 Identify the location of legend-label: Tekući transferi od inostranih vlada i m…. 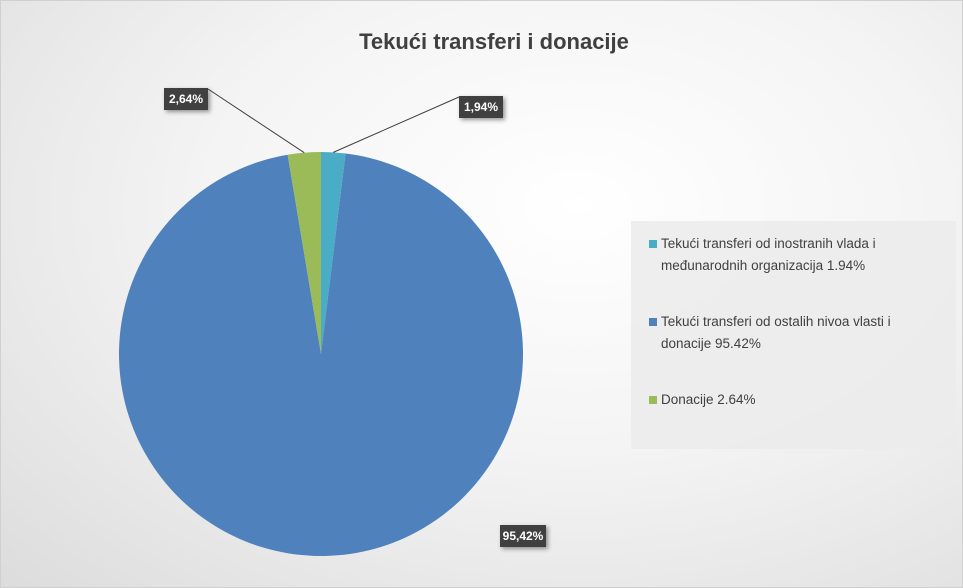
(768, 254).